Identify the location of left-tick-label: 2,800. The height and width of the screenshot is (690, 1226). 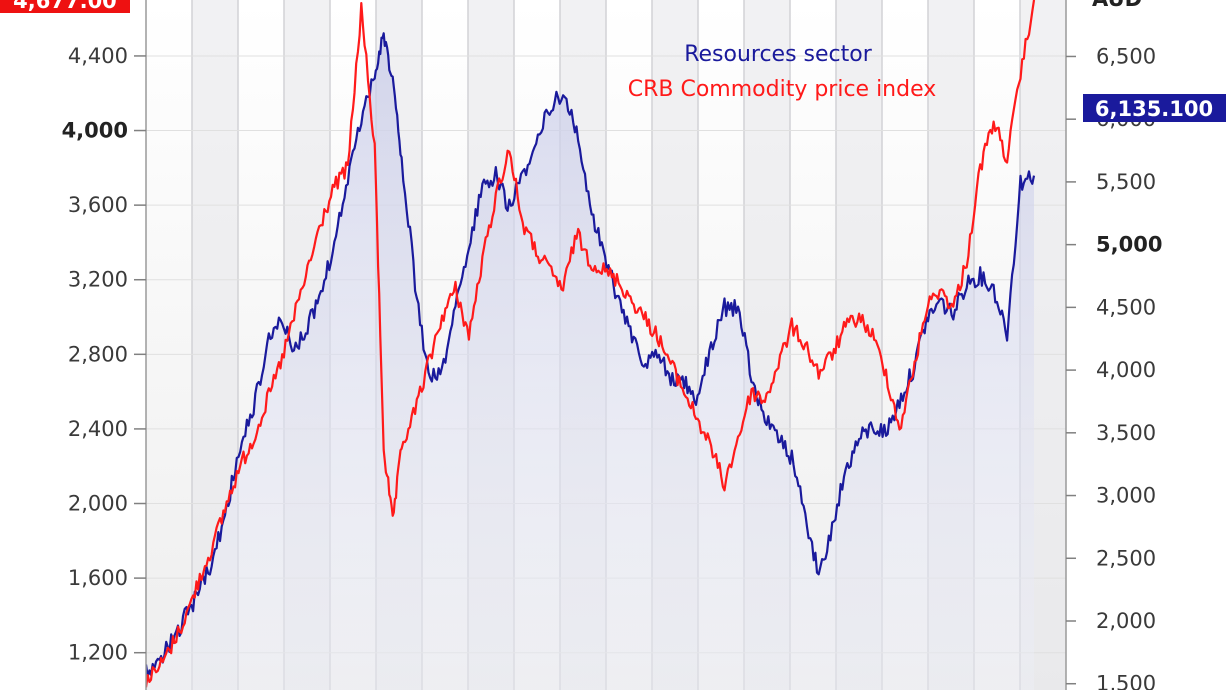
(98, 354).